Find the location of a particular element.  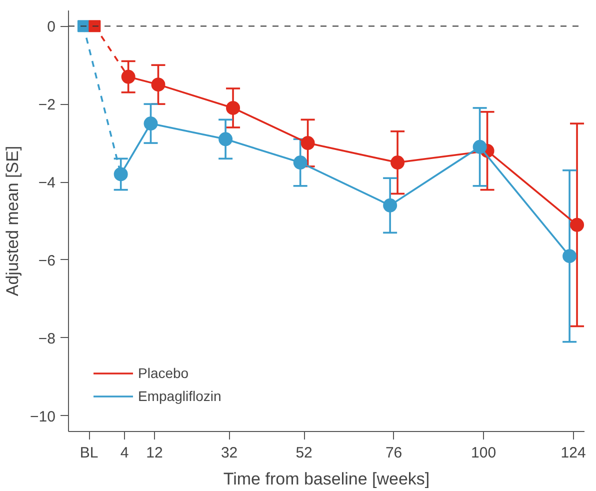

x-tick-label: 4 is located at coordinates (124, 453).